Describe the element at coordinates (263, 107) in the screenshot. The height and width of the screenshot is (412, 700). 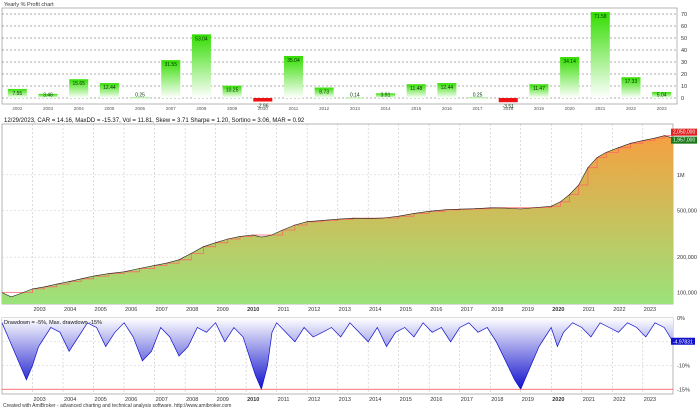
I see `bar-value-label: -2.96` at that location.